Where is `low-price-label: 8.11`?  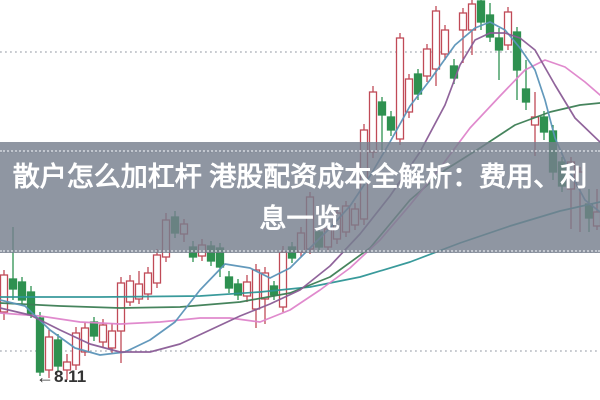
low-price-label: 8.11 is located at coordinates (70, 376).